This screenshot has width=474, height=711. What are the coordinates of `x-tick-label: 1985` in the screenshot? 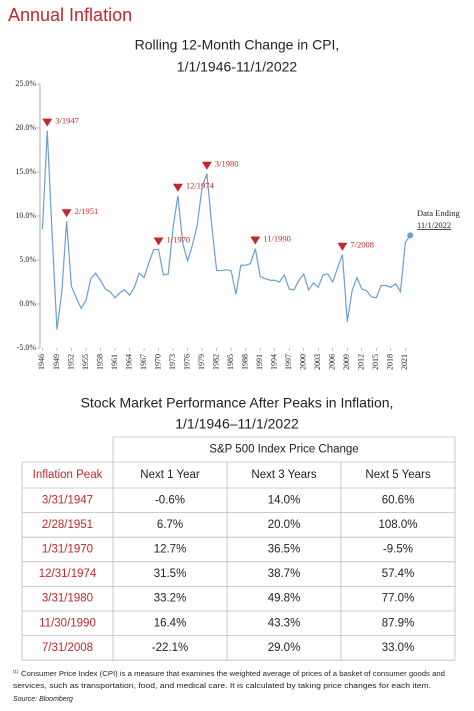 It's located at (230, 362).